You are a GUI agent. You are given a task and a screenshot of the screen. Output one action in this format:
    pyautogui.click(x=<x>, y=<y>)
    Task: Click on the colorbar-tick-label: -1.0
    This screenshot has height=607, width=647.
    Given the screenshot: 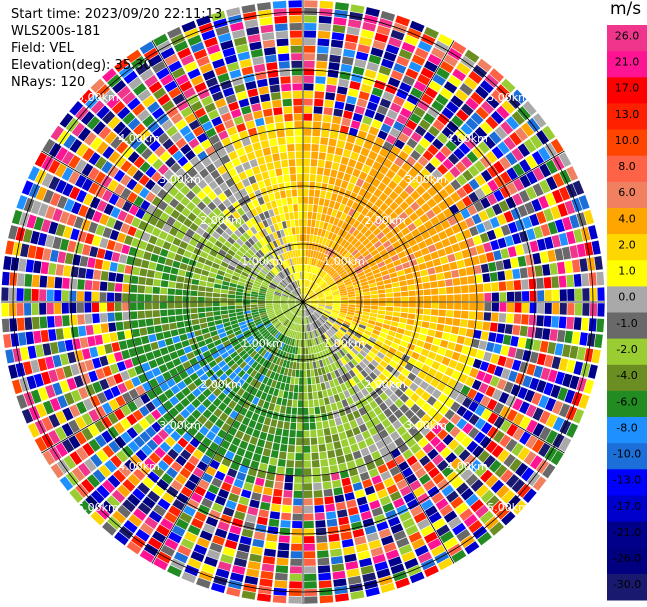 What is the action you would take?
    pyautogui.click(x=626, y=323)
    